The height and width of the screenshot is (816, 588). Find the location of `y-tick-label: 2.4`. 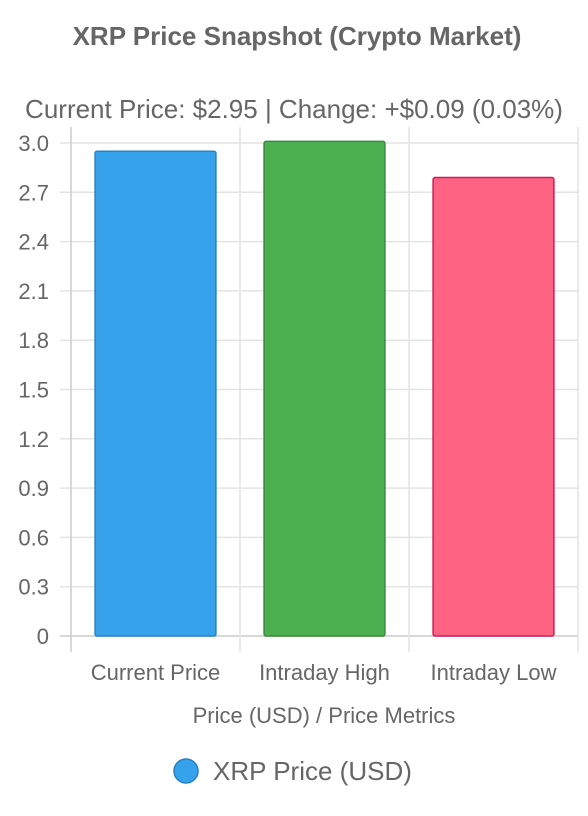

y-tick-label: 2.4 is located at coordinates (33, 242).